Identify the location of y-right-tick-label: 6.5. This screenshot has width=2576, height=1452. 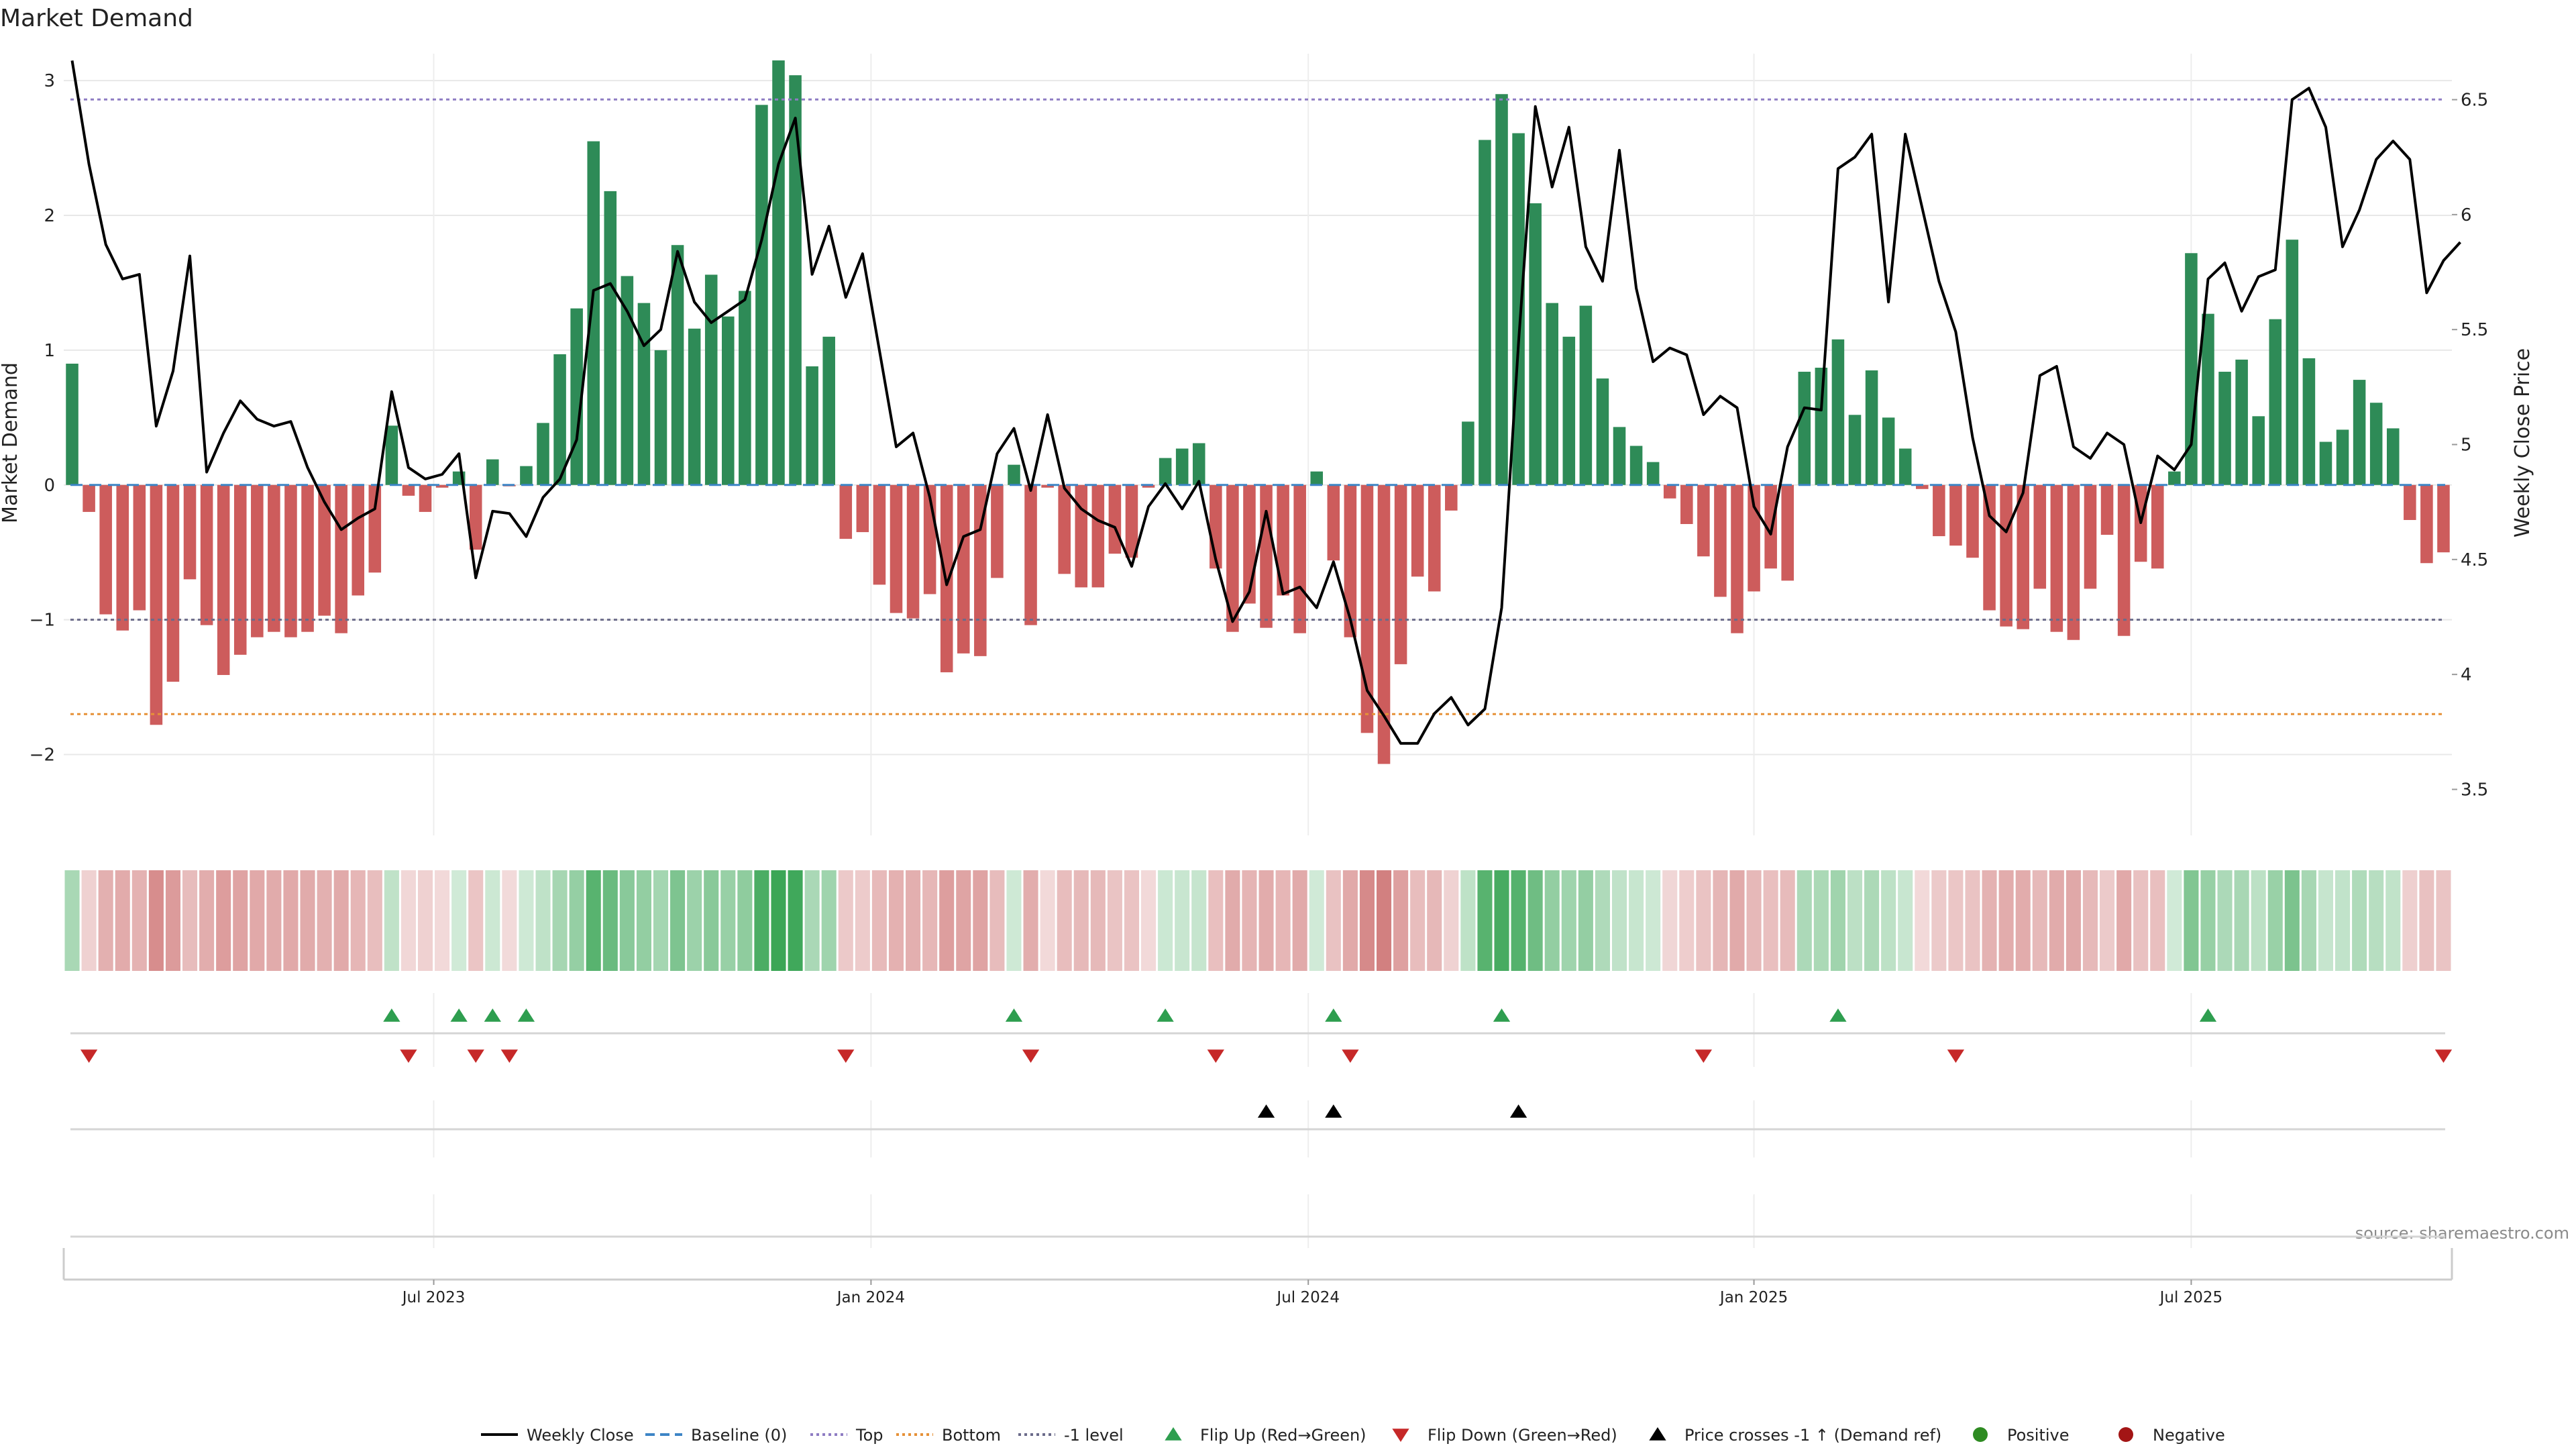
(2474, 101).